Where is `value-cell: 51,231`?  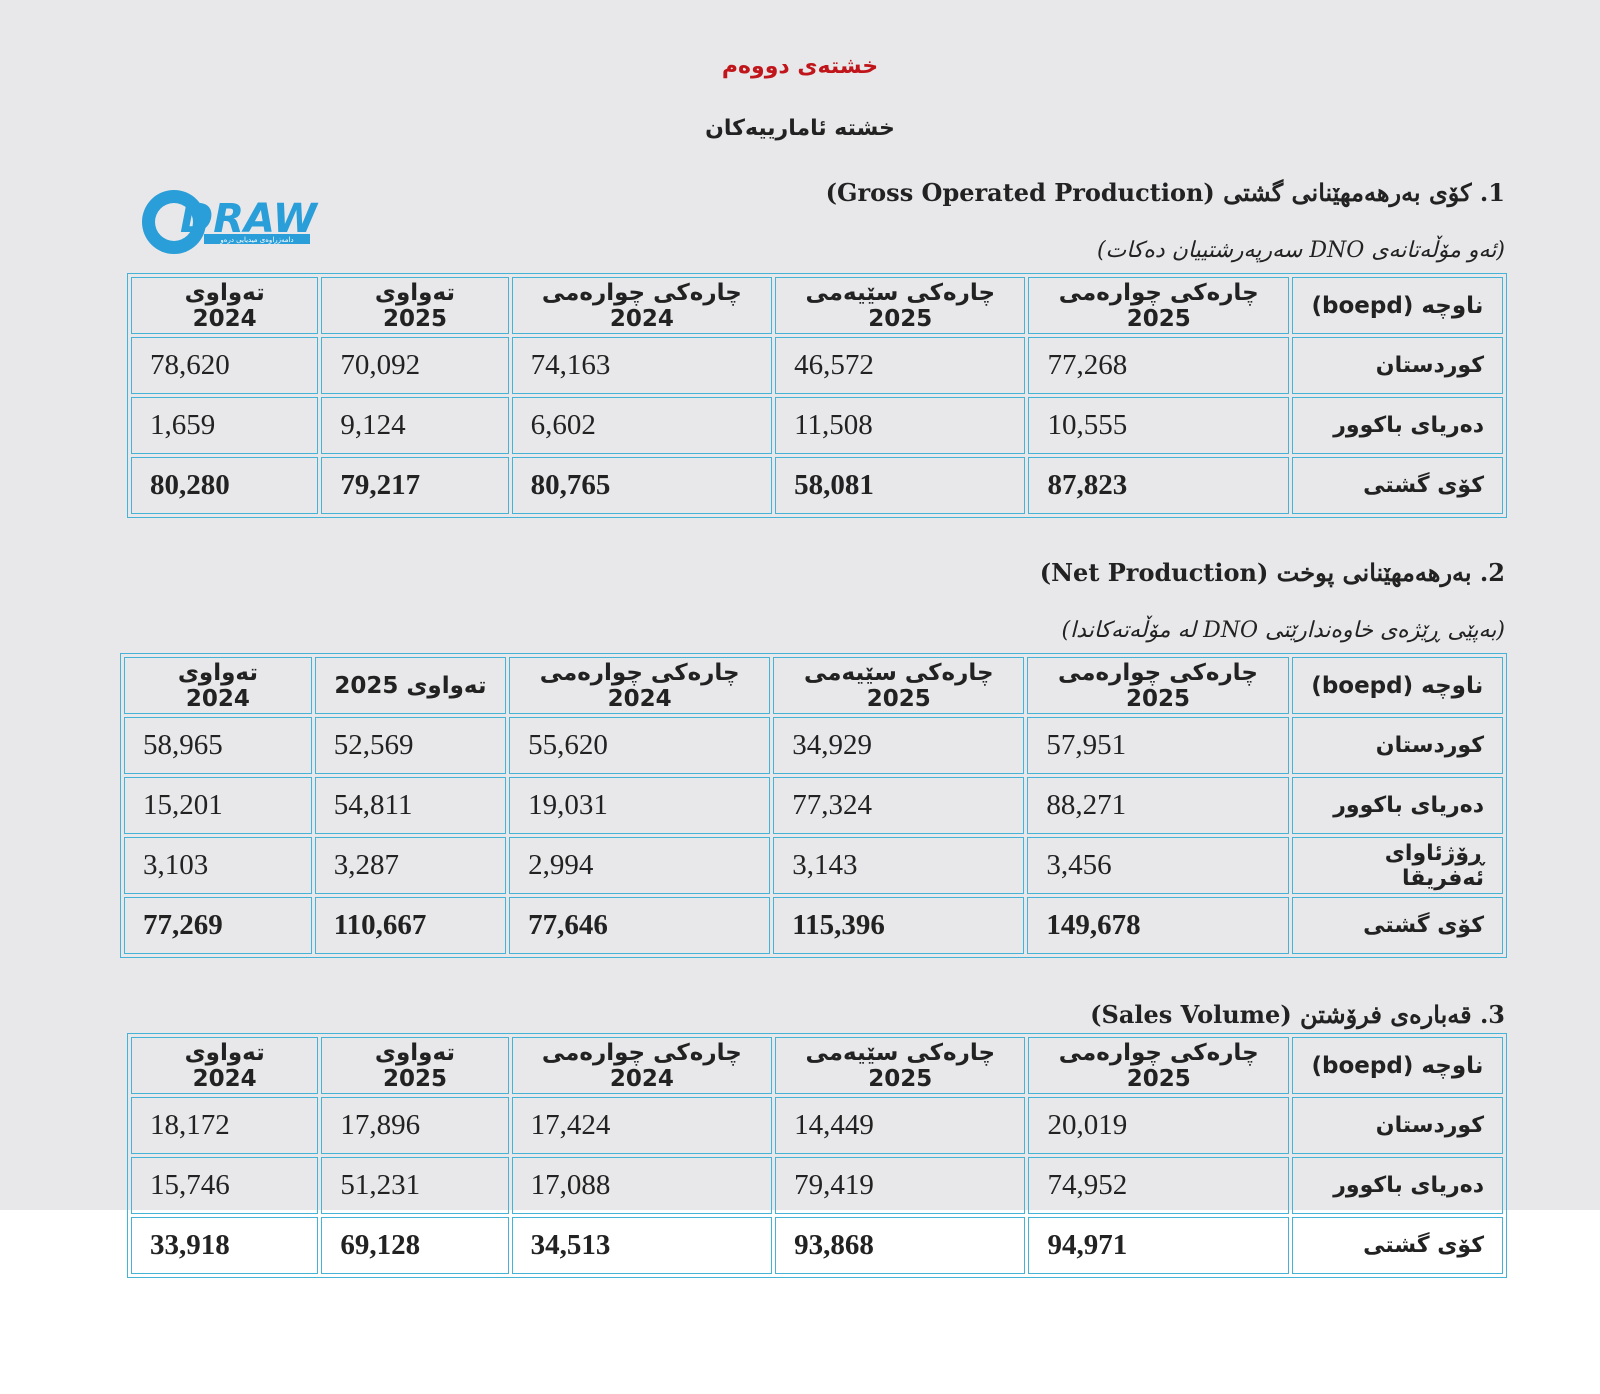 value-cell: 51,231 is located at coordinates (415, 1185).